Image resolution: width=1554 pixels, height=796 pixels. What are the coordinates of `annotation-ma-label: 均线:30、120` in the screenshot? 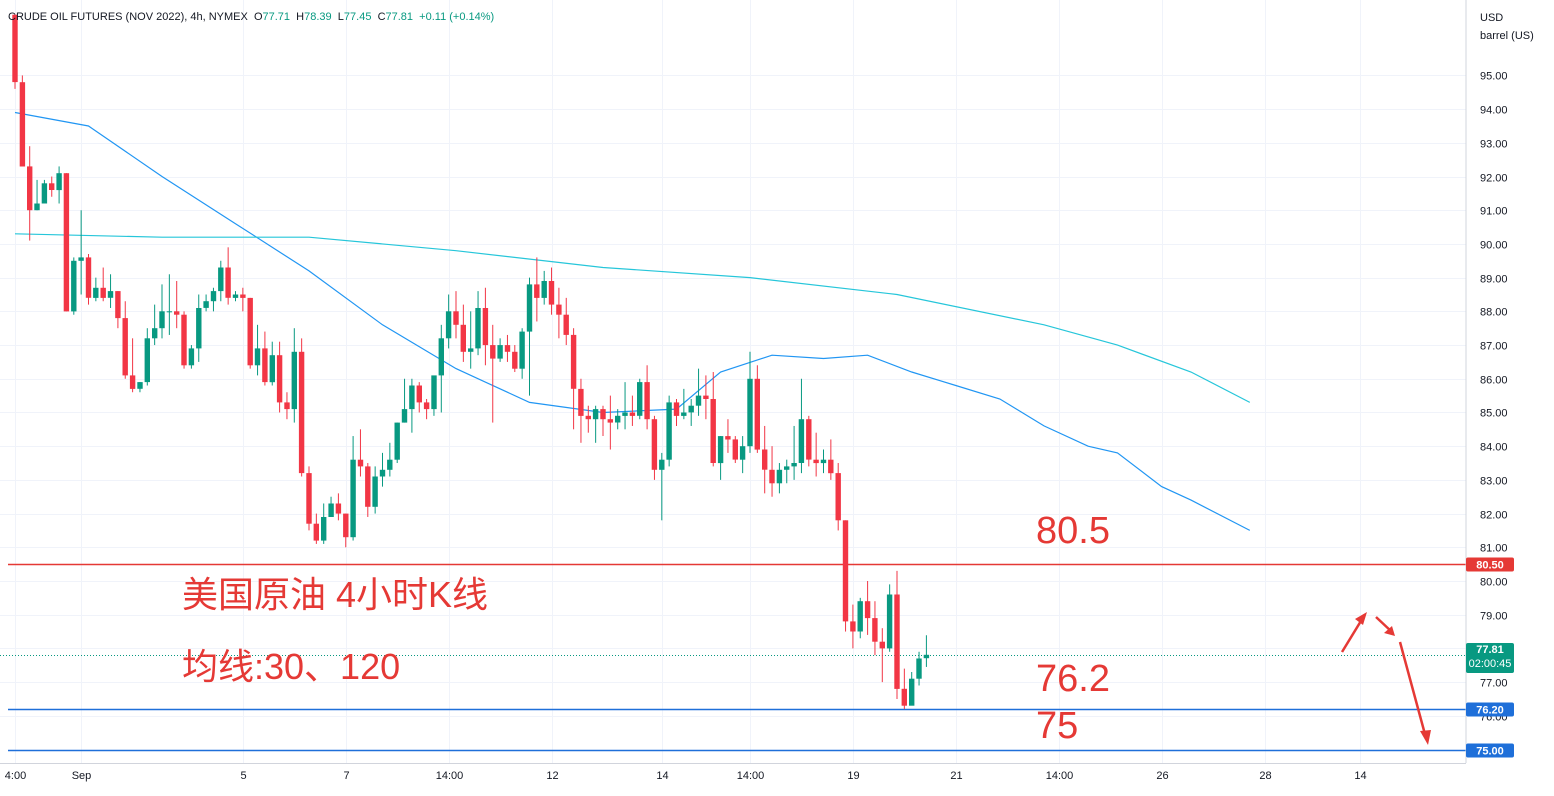 It's located at (291, 666).